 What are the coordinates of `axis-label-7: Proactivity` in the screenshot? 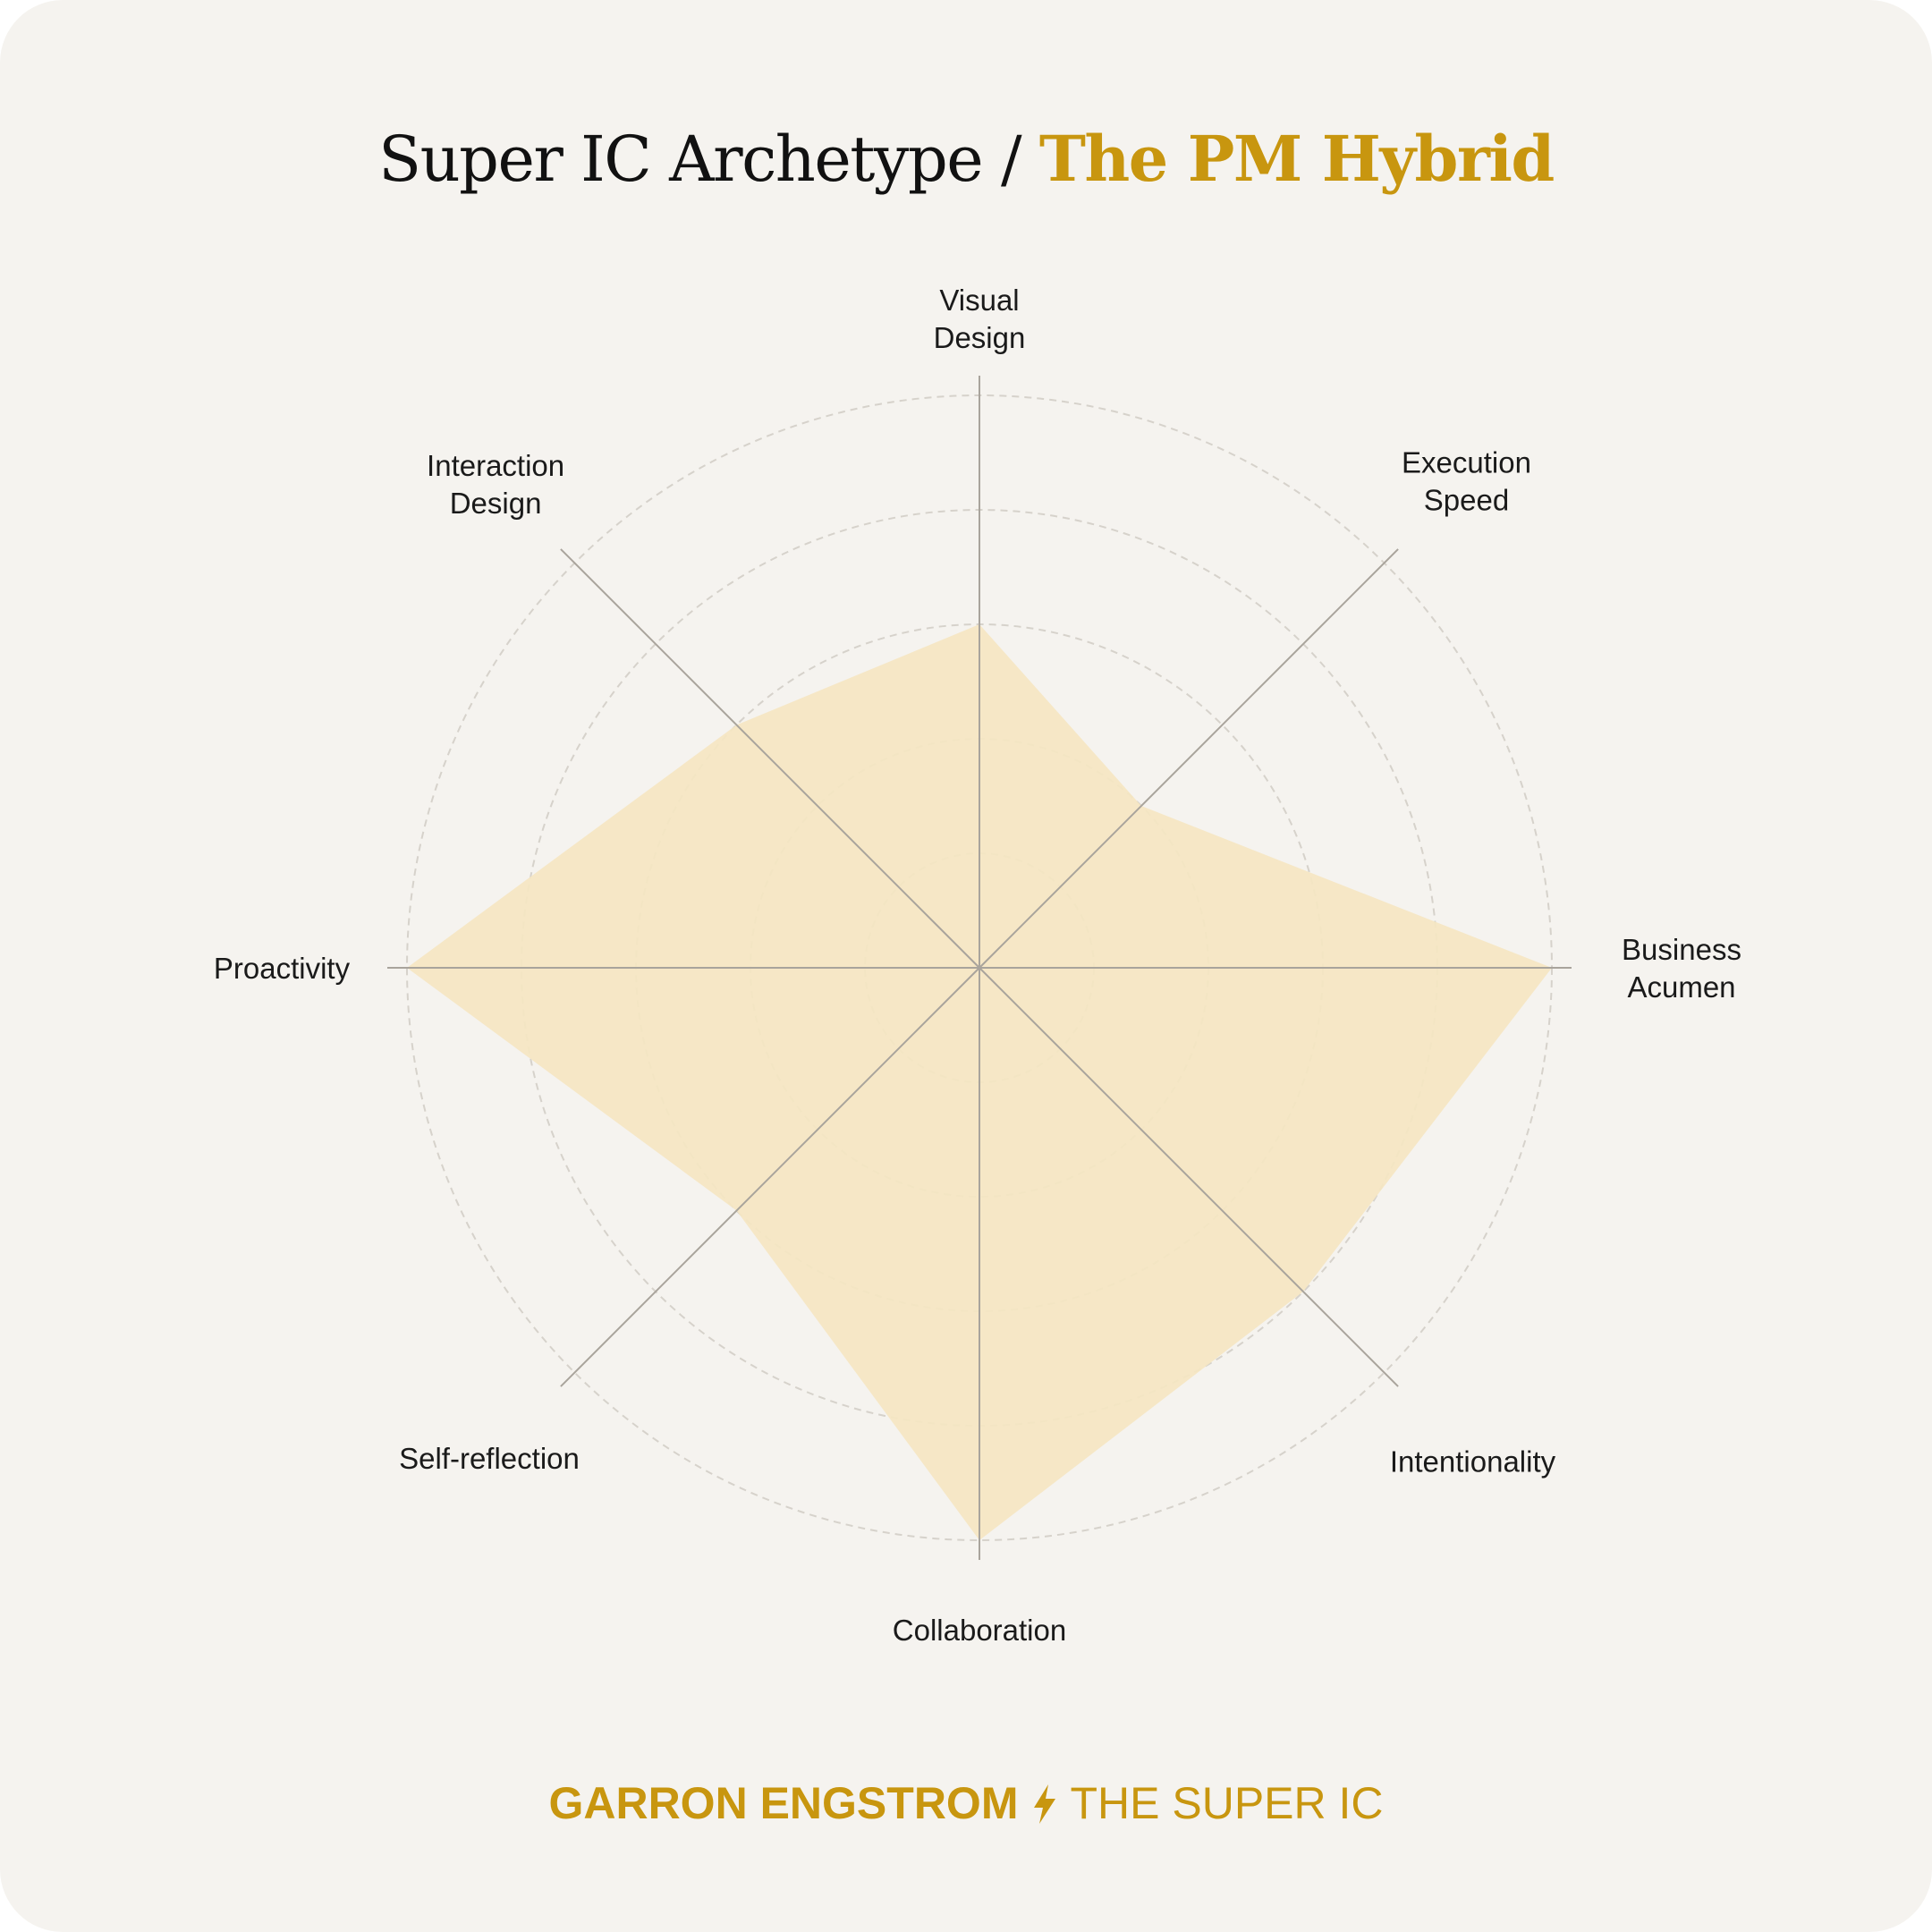 It's located at (282, 968).